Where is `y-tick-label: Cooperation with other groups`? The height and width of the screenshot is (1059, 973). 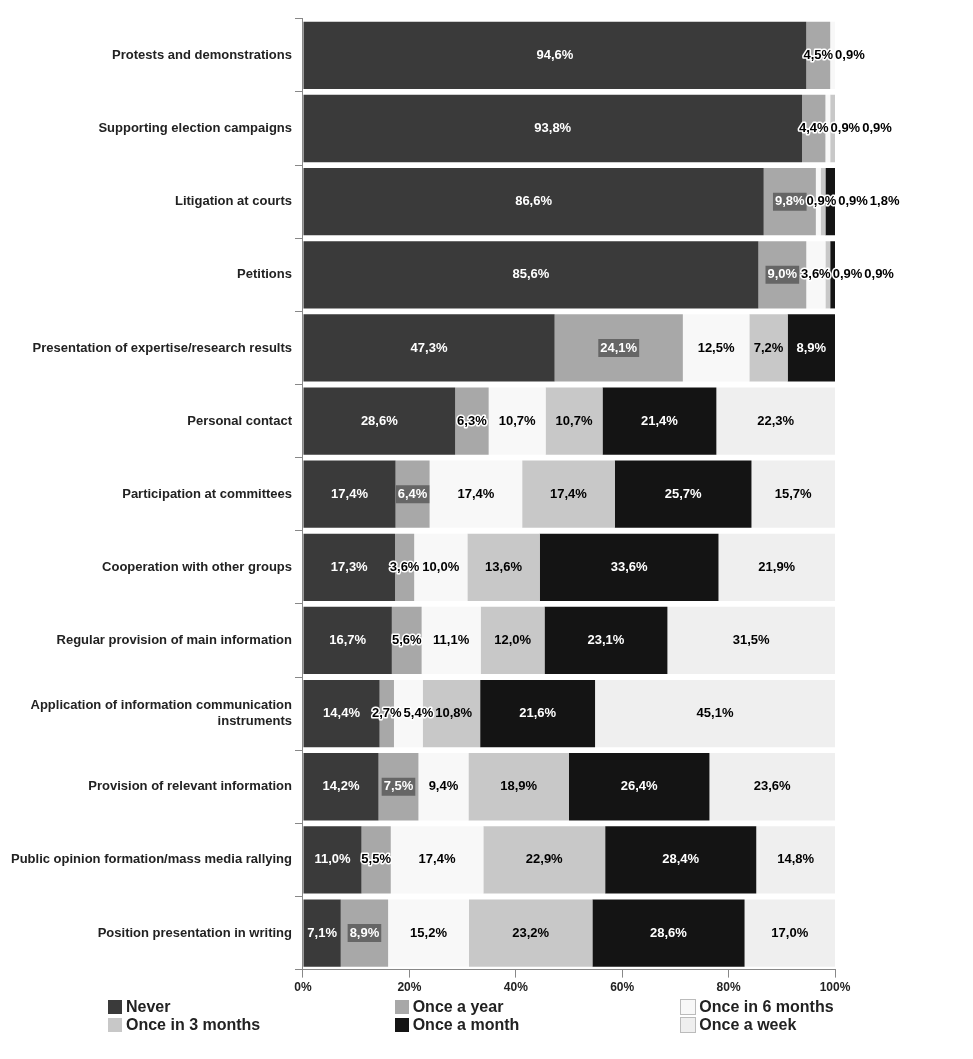
y-tick-label: Cooperation with other groups is located at coordinates (197, 566).